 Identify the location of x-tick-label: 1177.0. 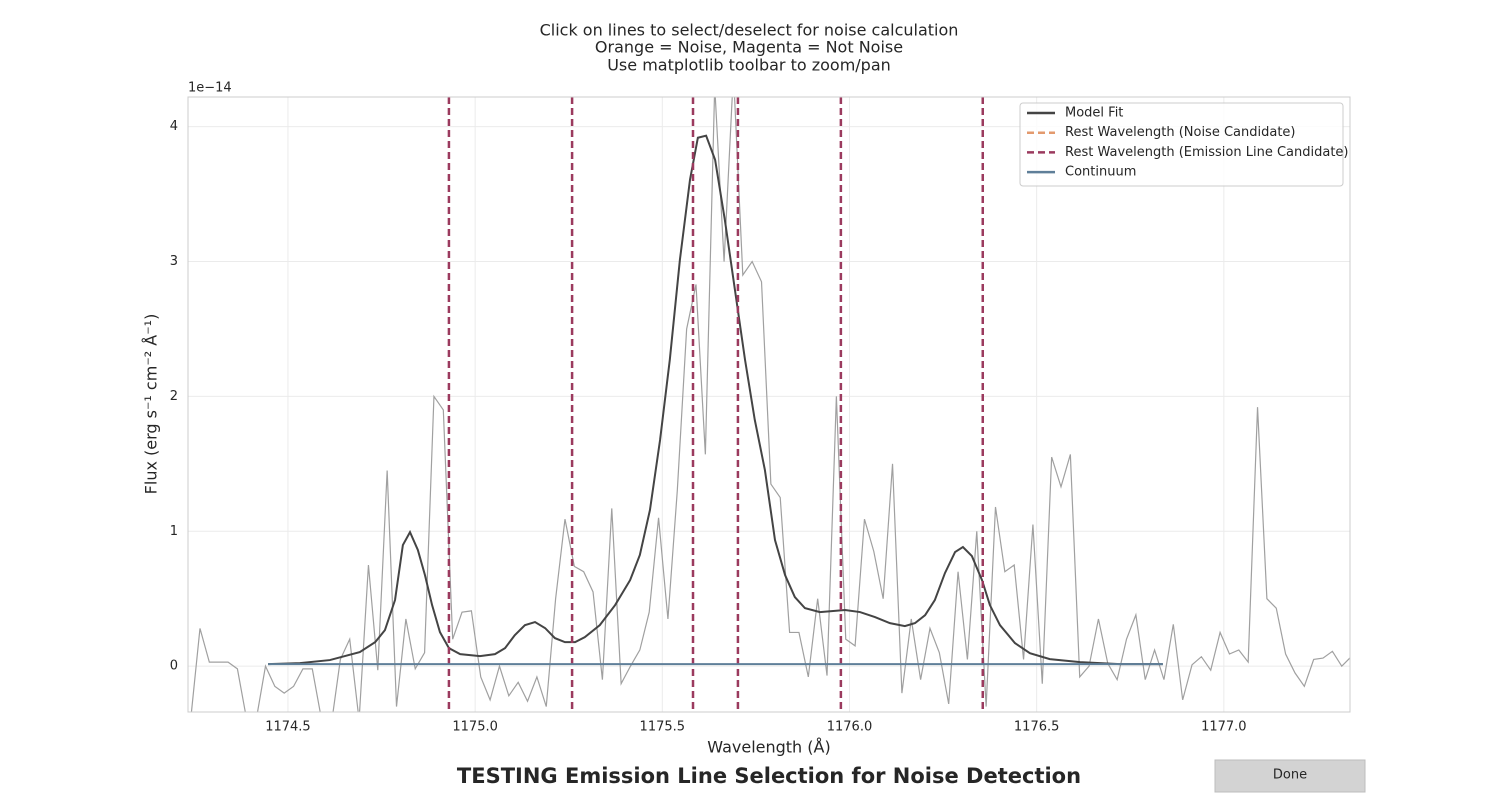
(1224, 727).